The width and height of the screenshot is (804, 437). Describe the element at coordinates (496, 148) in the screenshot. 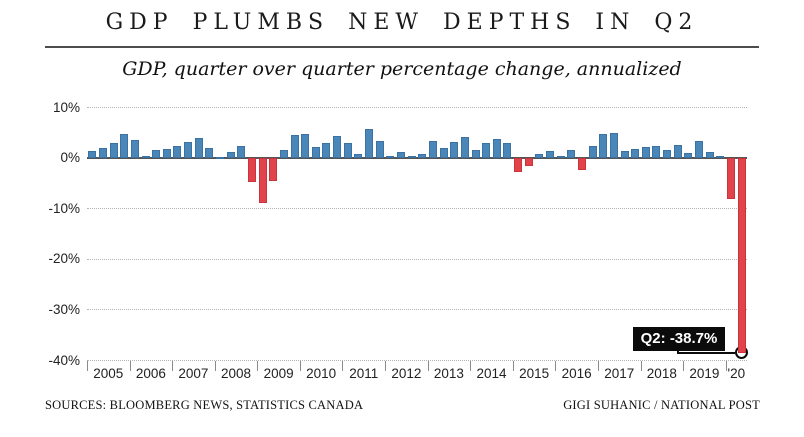

I see `bar-2014Q3` at that location.